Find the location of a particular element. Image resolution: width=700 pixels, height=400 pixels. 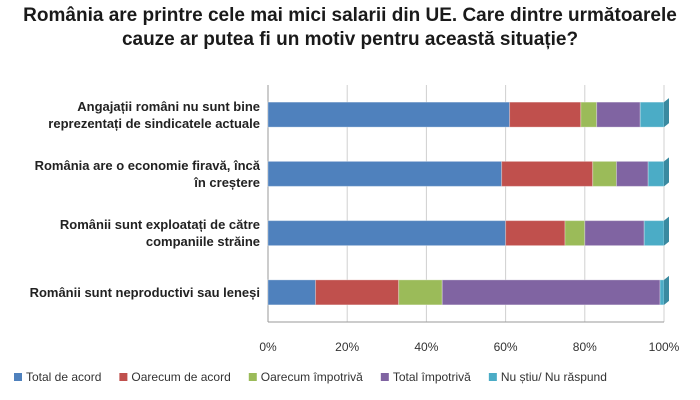

x-tick-label: 80% is located at coordinates (585, 347).